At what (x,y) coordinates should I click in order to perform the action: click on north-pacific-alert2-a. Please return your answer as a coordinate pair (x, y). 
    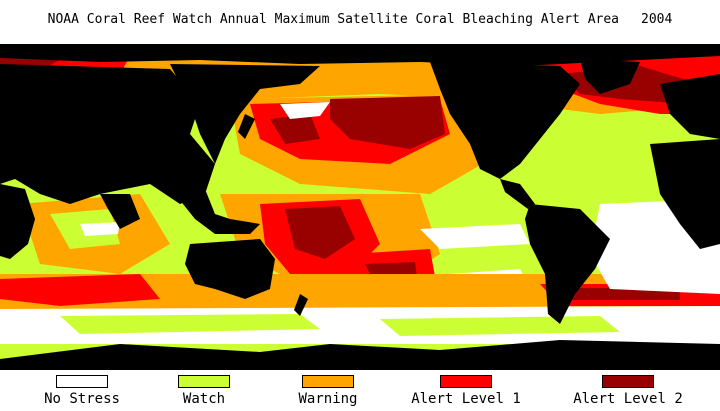
    Looking at the image, I should click on (387, 122).